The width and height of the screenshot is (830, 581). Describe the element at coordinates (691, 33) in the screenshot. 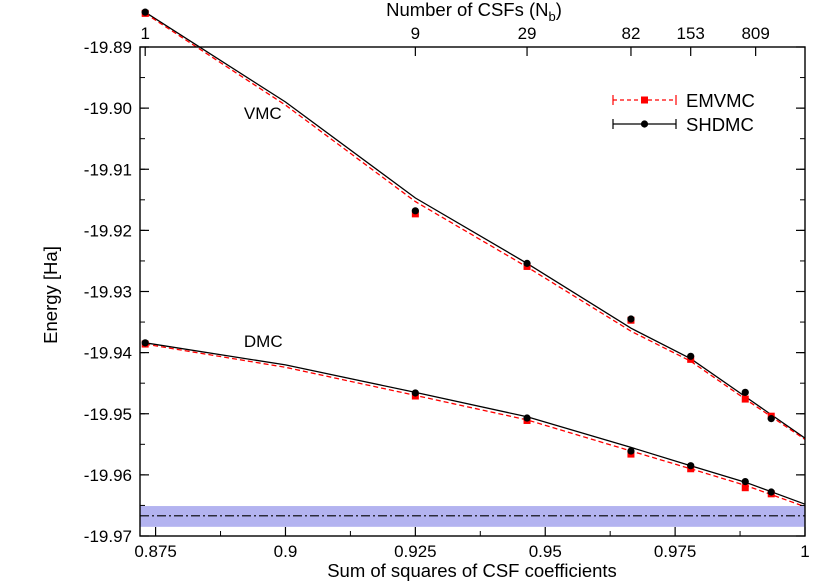

I see `top-tick-label: 153` at that location.